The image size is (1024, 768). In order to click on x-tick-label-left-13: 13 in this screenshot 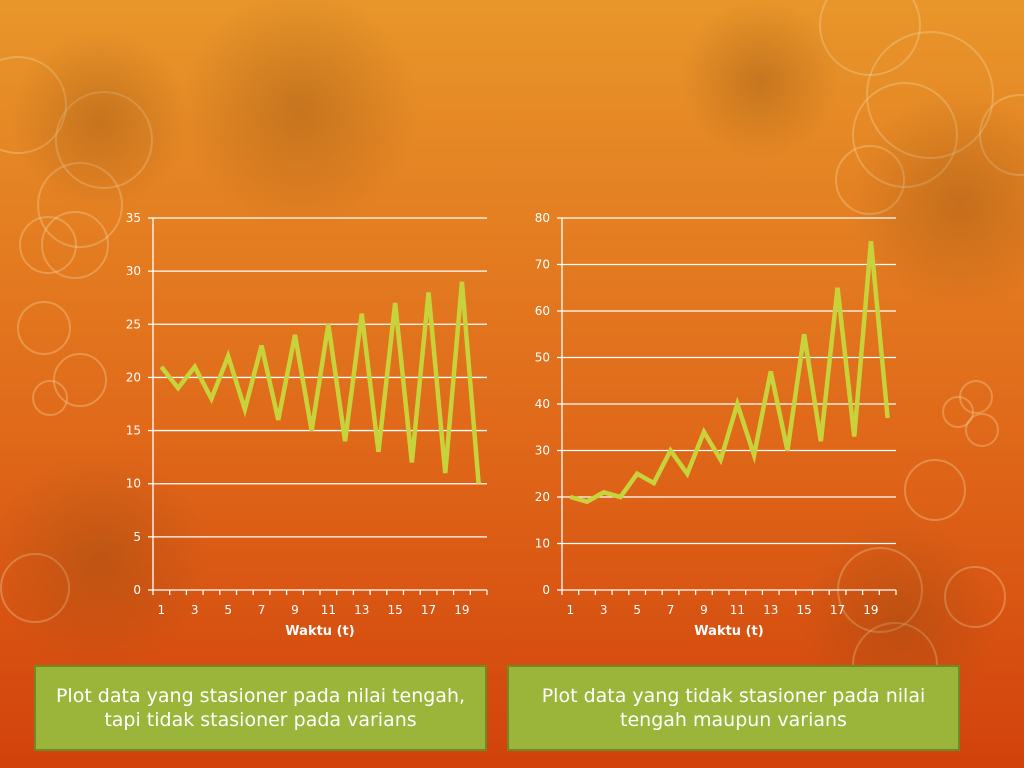, I will do `click(361, 610)`.